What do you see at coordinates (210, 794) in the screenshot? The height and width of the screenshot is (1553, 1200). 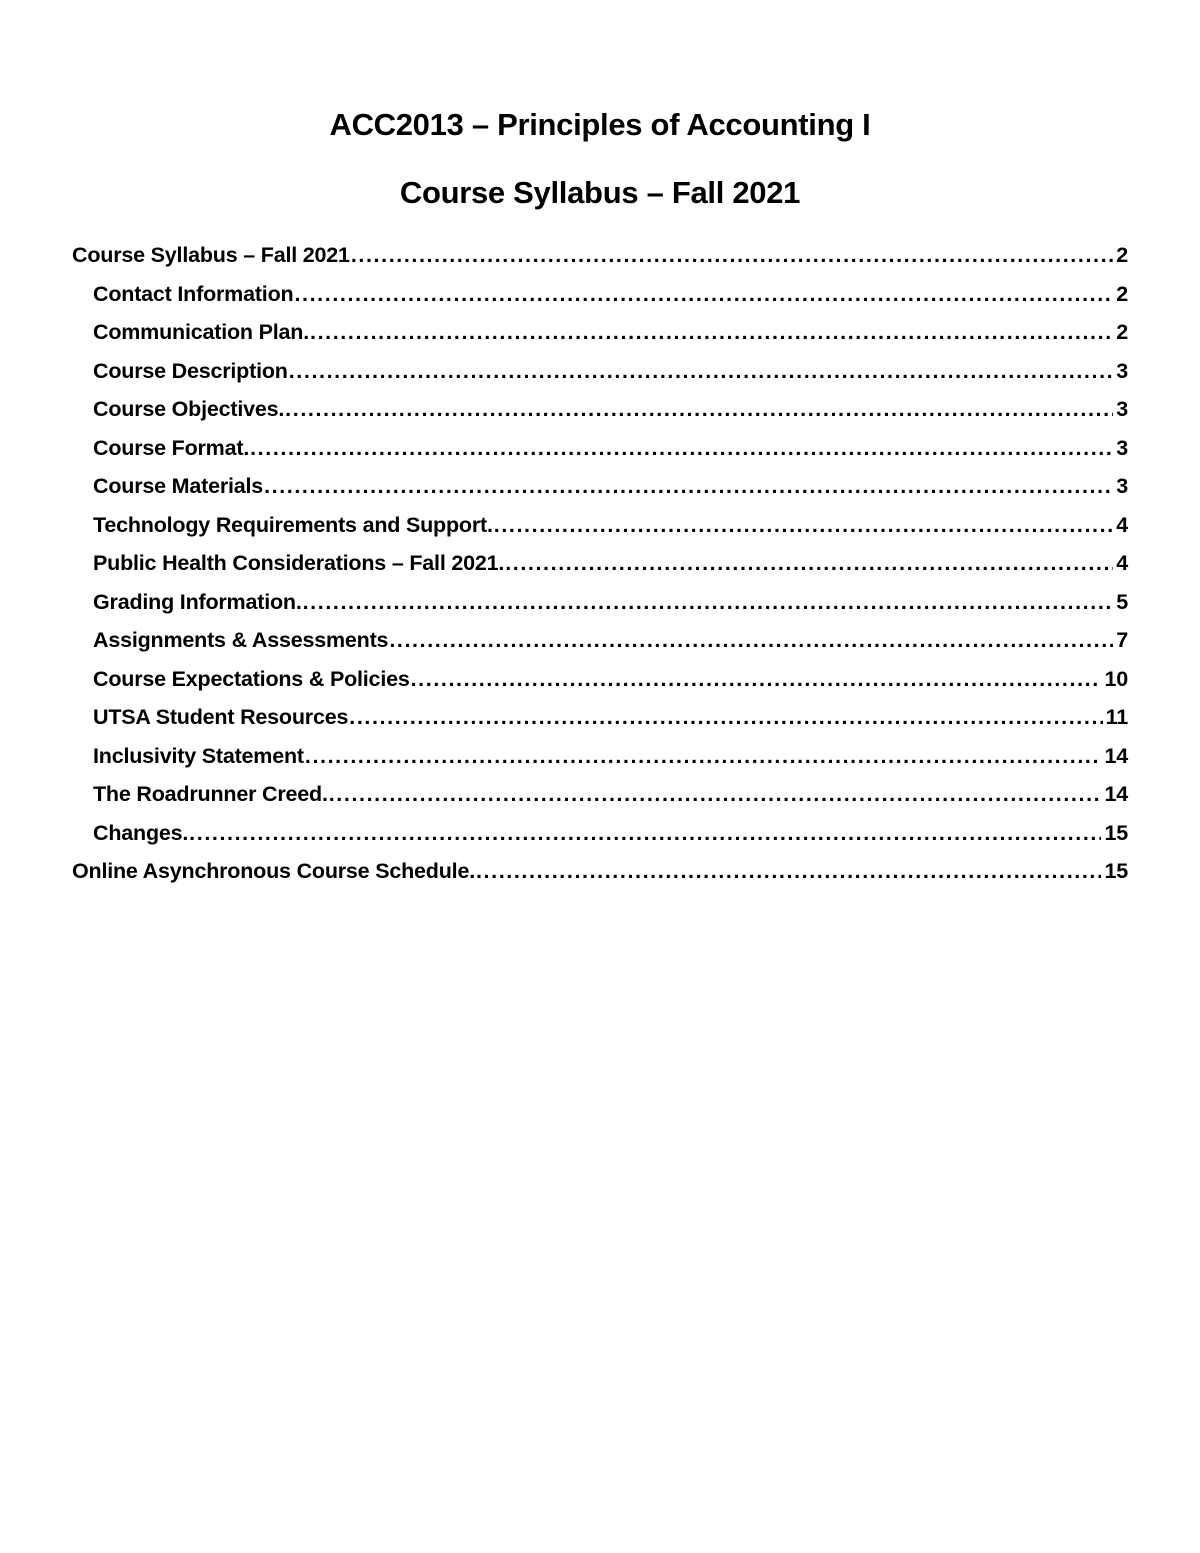 I see `toc-entry-label: The Roadrunner Creed.` at bounding box center [210, 794].